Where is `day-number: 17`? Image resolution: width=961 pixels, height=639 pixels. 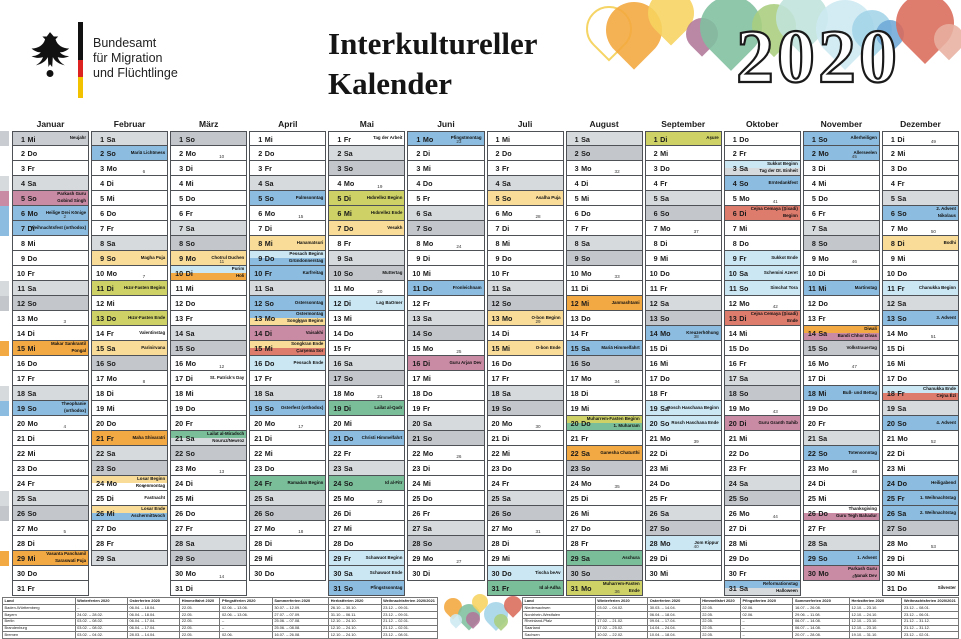
day-number: 17 is located at coordinates (337, 378).